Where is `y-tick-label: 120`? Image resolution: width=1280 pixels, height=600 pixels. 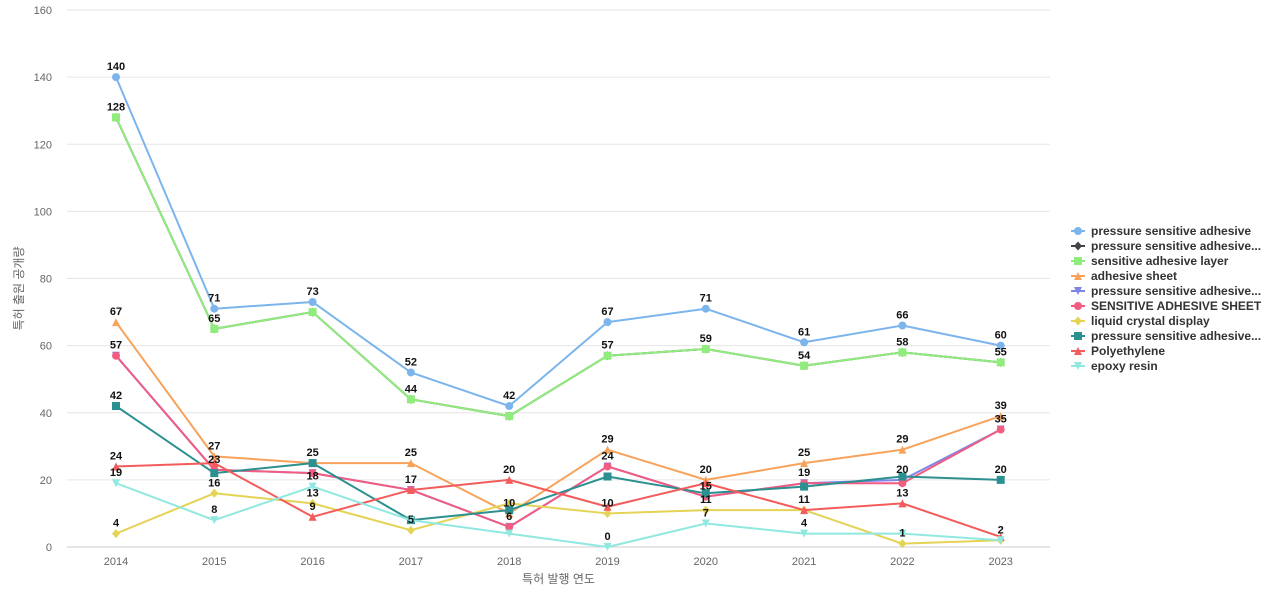 y-tick-label: 120 is located at coordinates (43, 145).